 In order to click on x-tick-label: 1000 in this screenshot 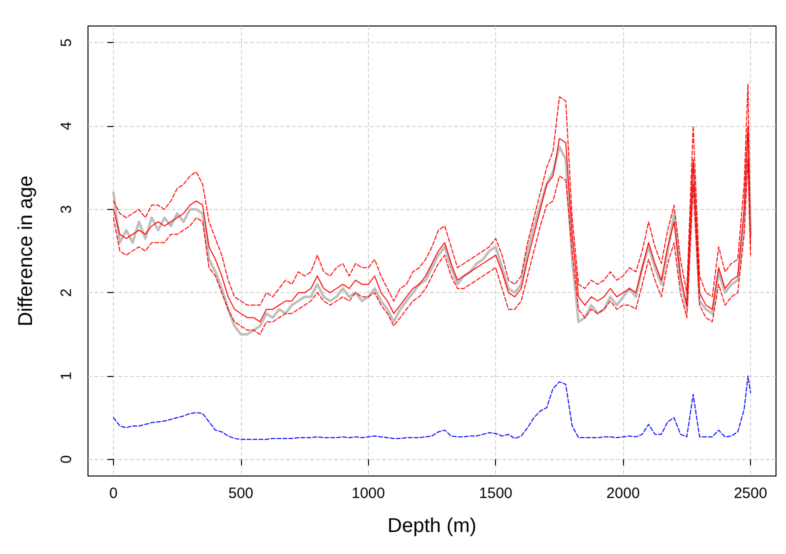, I will do `click(368, 493)`.